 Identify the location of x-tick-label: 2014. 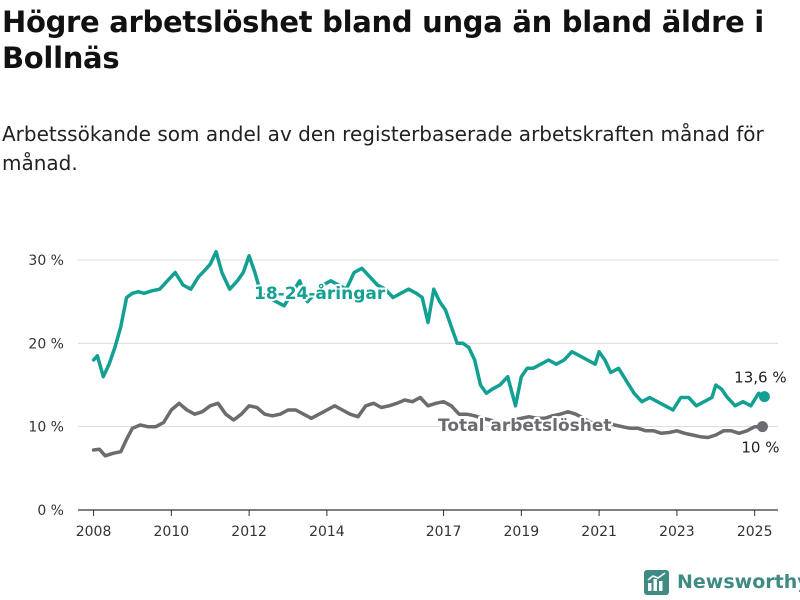
(327, 532).